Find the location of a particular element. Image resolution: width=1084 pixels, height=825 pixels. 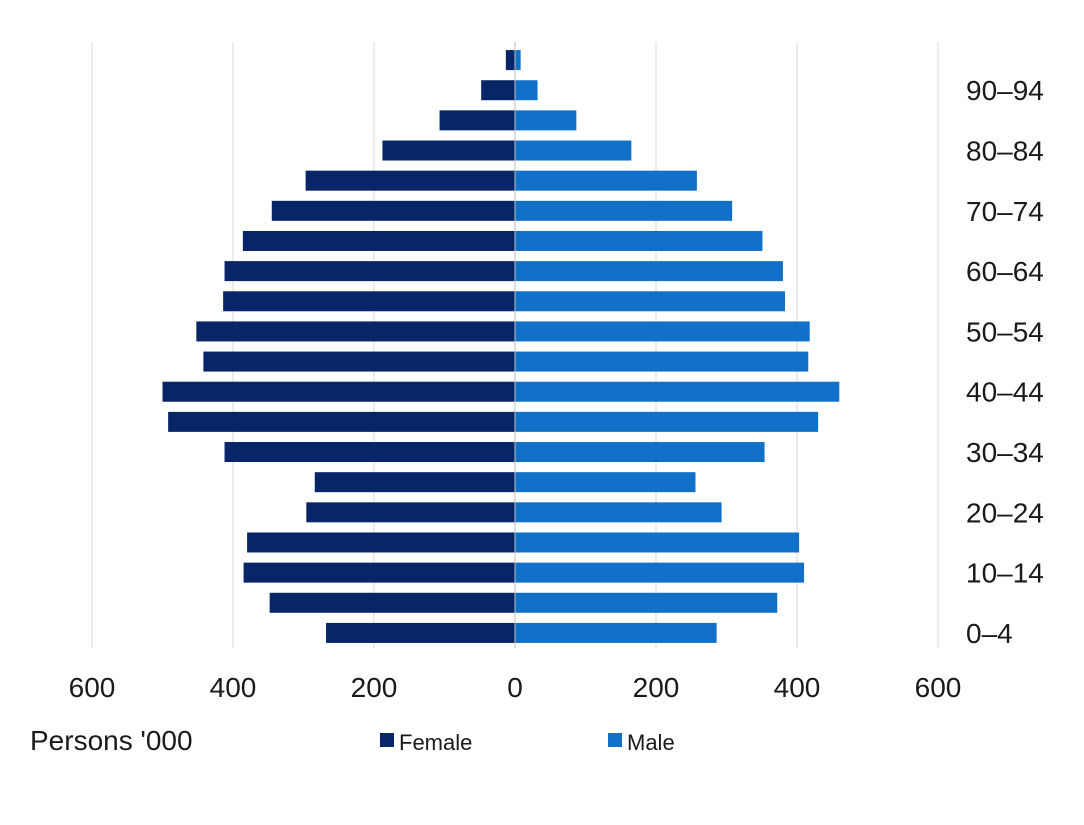

bar-male-75–79 is located at coordinates (606, 180).